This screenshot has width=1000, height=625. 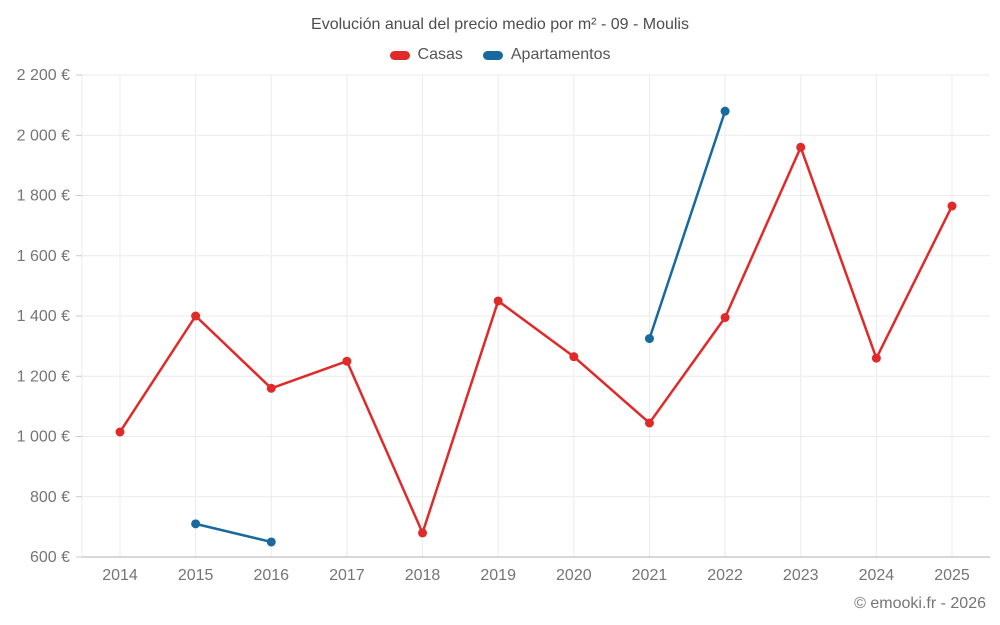 What do you see at coordinates (50, 497) in the screenshot?
I see `y-tick-label-800: 800 €` at bounding box center [50, 497].